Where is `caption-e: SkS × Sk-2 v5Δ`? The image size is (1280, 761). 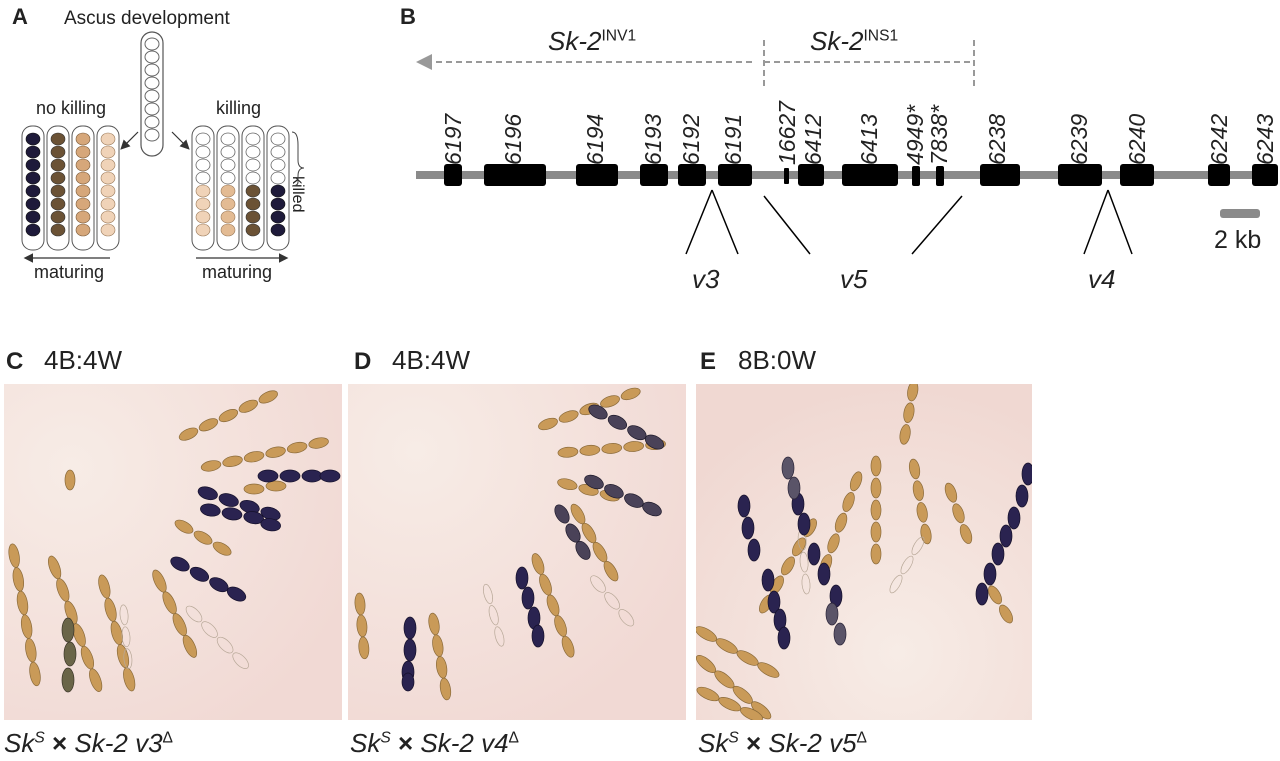 caption-e: SkS × Sk-2 v5Δ is located at coordinates (782, 743).